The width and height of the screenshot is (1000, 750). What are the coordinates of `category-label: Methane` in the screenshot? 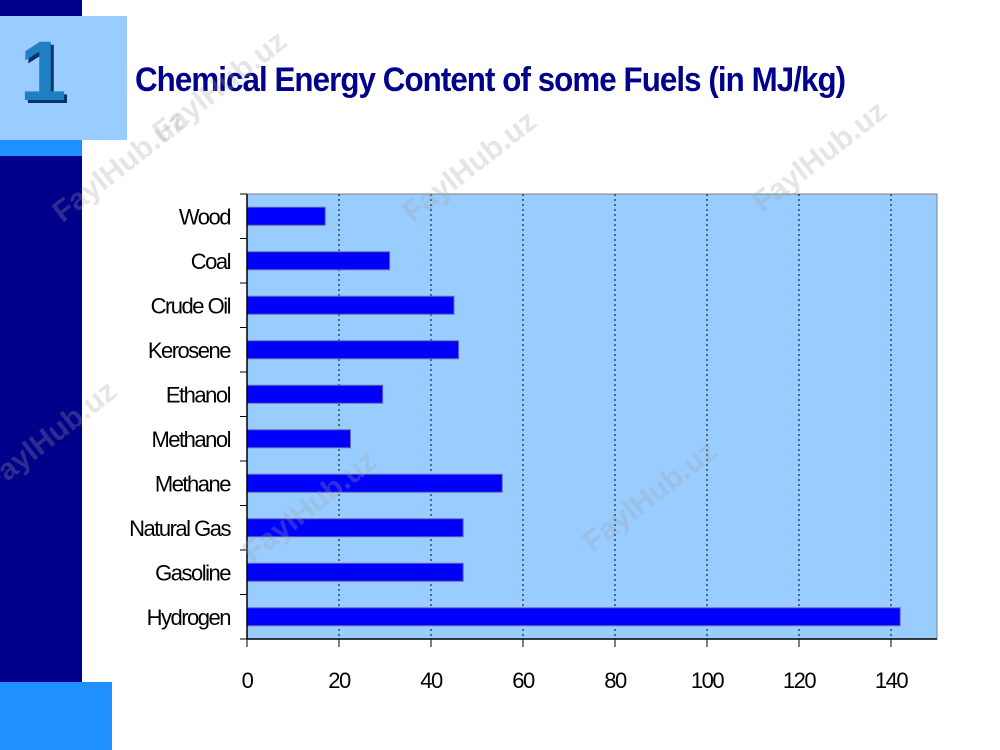 It's located at (193, 483).